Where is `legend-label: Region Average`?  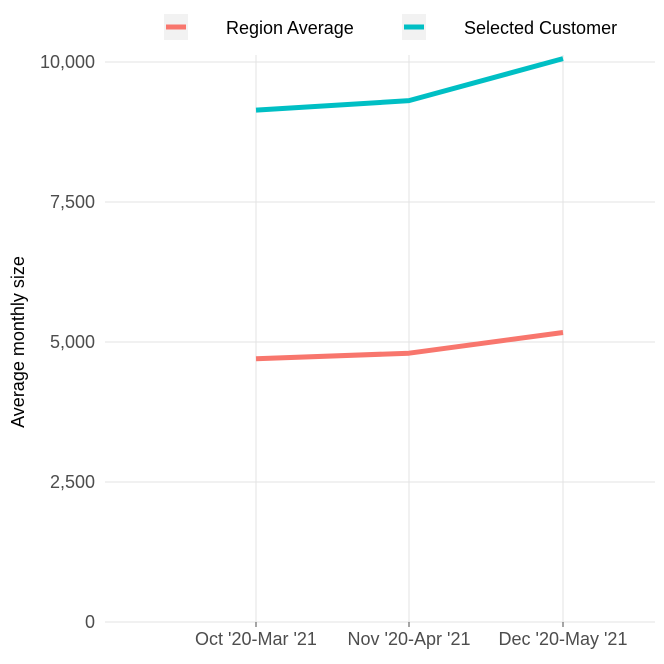 legend-label: Region Average is located at coordinates (290, 28).